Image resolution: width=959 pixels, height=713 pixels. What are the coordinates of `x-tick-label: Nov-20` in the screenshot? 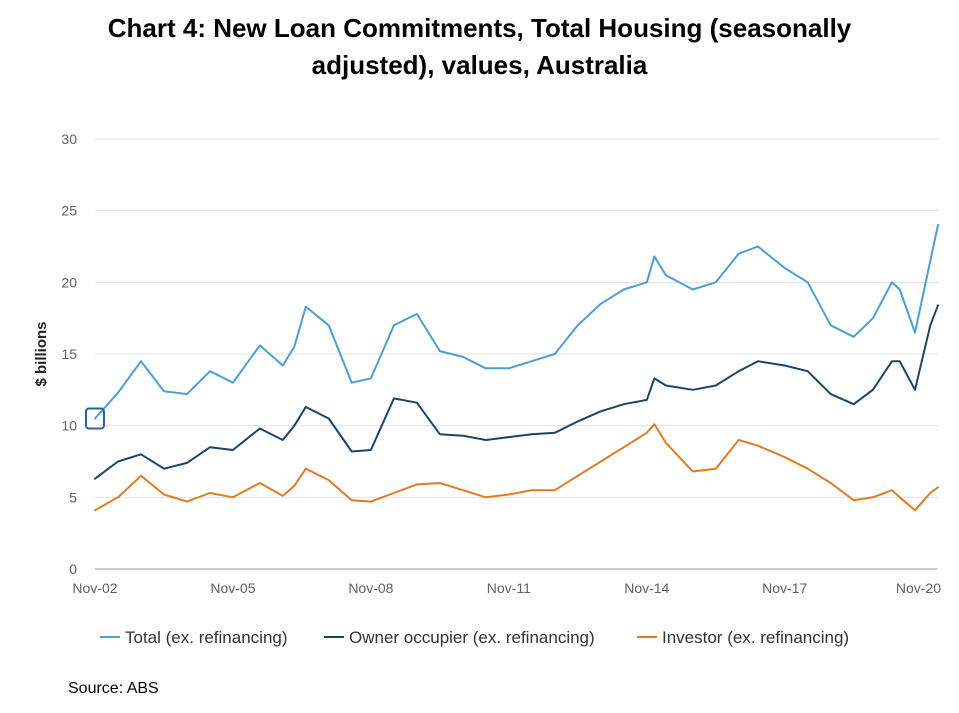 It's located at (918, 588).